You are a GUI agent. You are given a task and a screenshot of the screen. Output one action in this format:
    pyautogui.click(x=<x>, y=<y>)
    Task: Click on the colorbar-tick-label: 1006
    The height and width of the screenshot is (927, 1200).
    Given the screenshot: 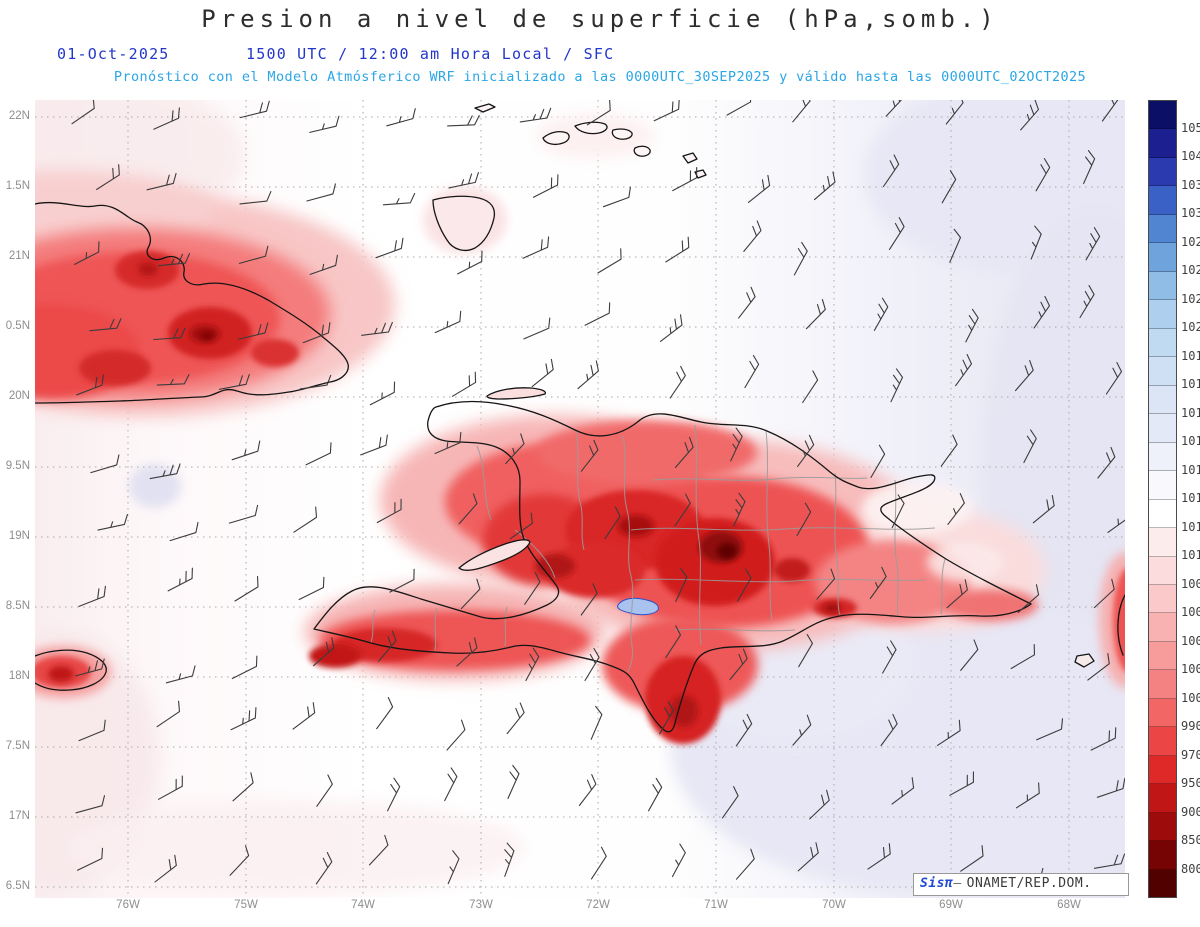 What is the action you would take?
    pyautogui.click(x=1190, y=612)
    